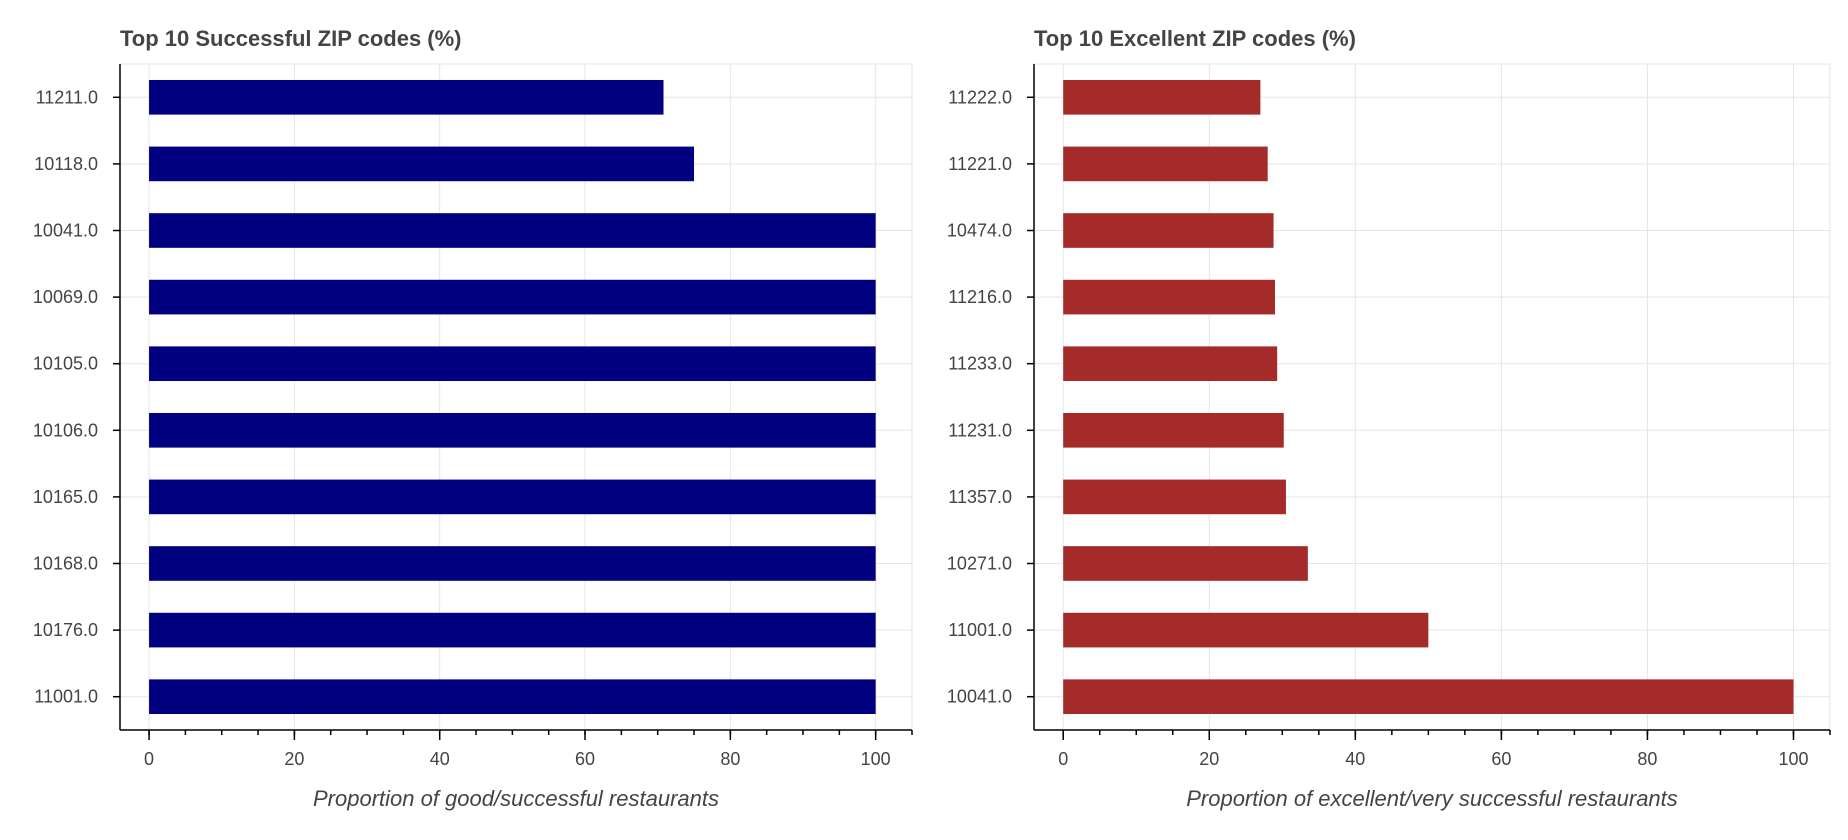 This screenshot has height=840, width=1848. What do you see at coordinates (512, 630) in the screenshot?
I see `bar-10176.0` at bounding box center [512, 630].